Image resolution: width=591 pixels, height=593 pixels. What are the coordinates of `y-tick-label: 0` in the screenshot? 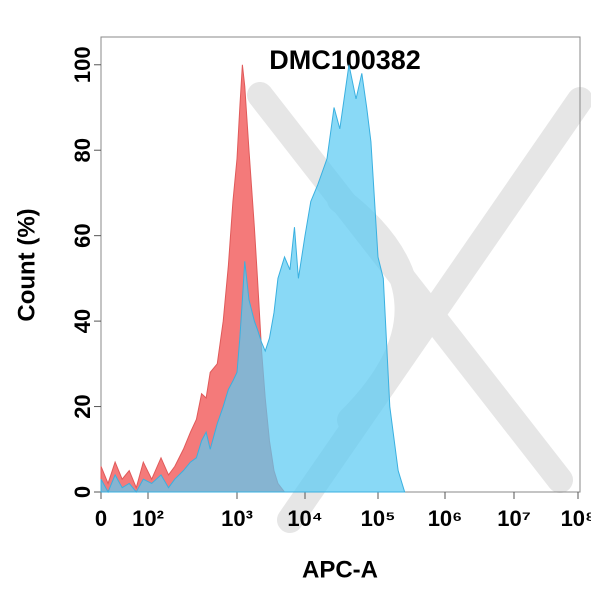 It's located at (82, 492).